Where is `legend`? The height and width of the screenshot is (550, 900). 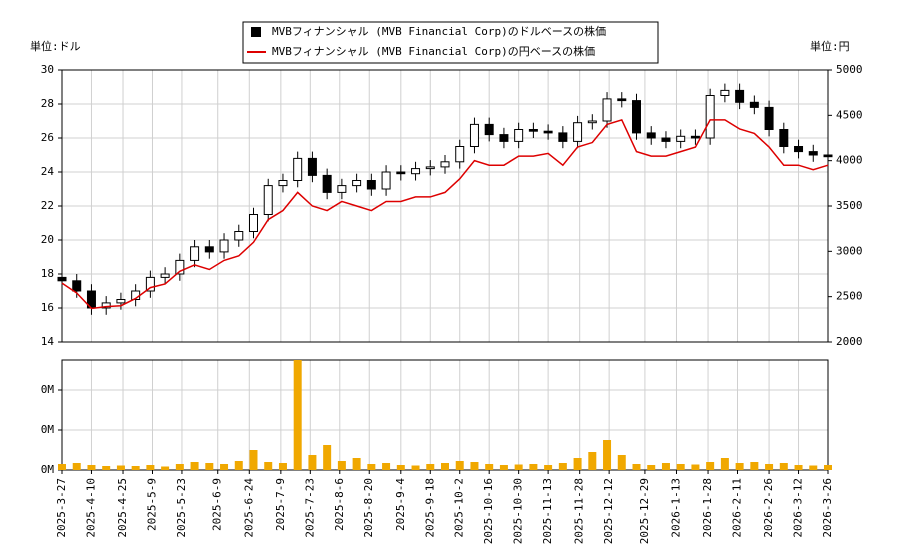
legend is located at coordinates (450, 42).